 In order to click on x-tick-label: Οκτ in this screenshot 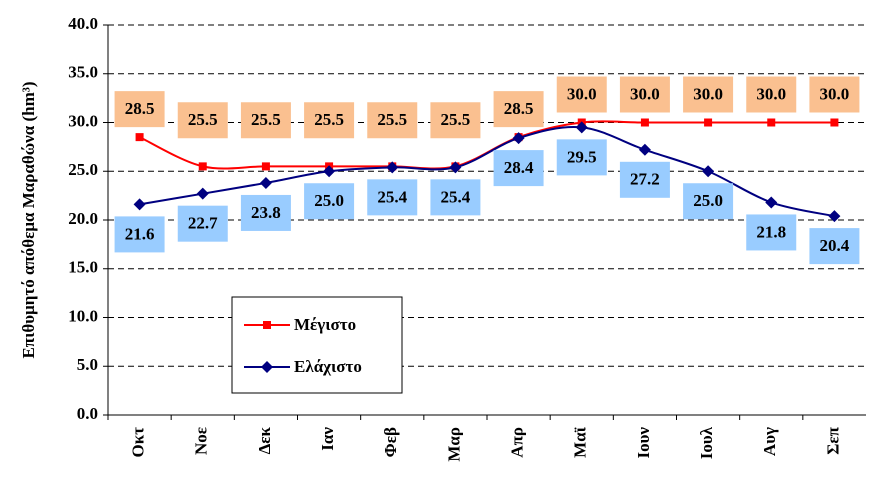, I will do `click(137, 442)`.